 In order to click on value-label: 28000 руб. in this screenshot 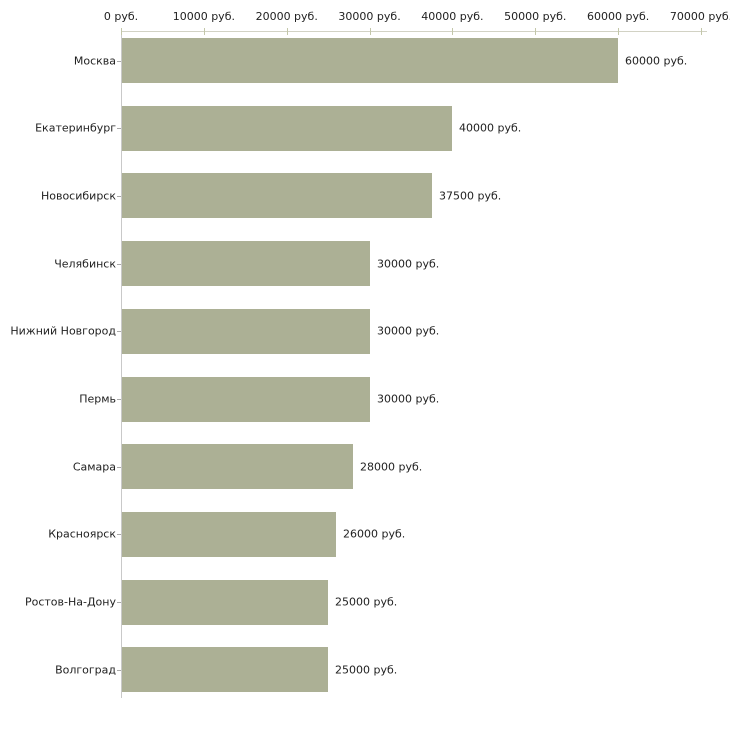, I will do `click(391, 467)`.